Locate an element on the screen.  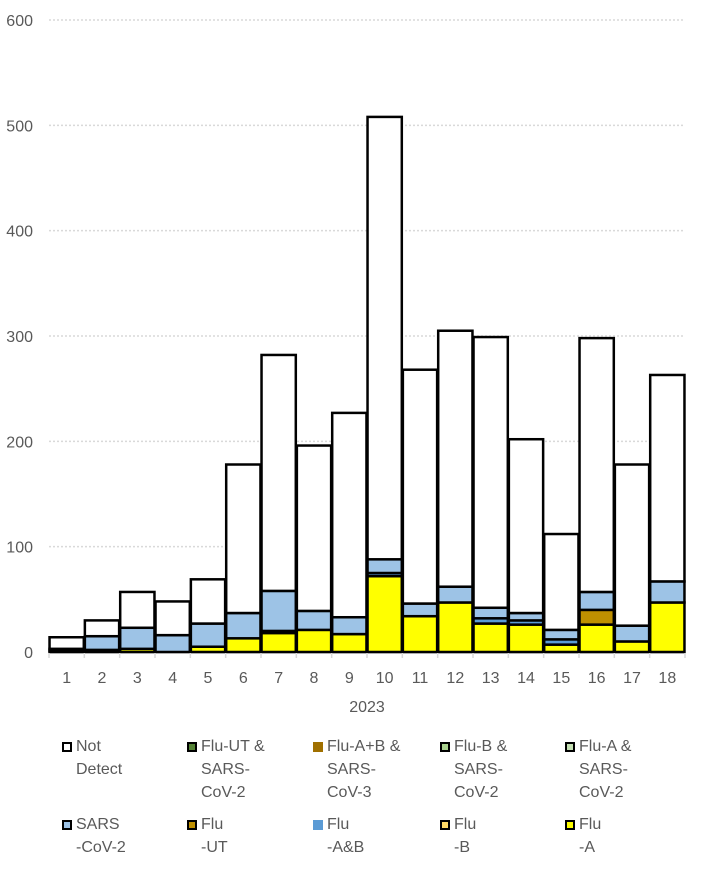
legend-item: Flu -A&B is located at coordinates (338, 836).